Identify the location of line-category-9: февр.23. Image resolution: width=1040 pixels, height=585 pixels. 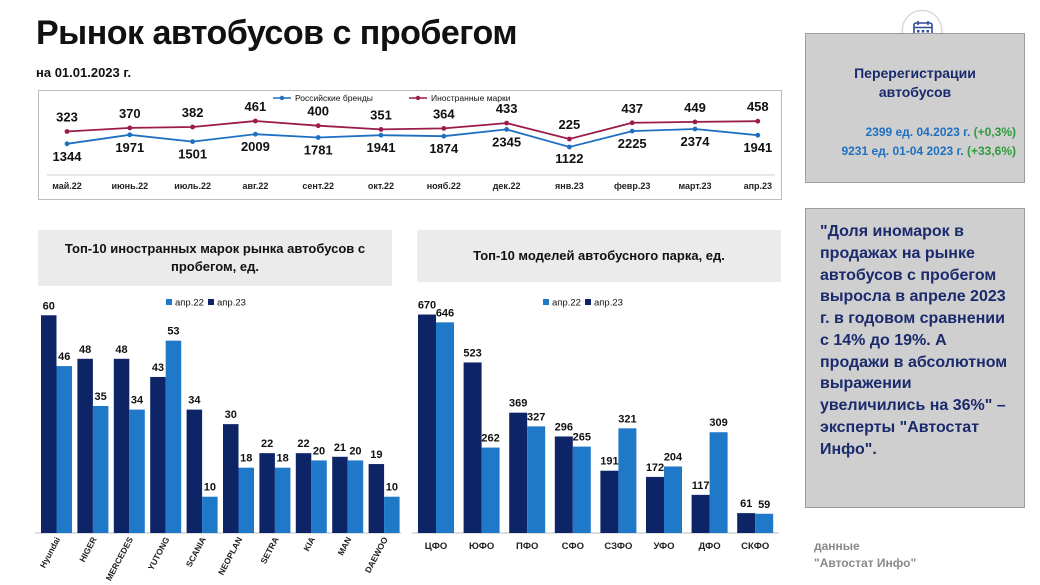
(632, 186).